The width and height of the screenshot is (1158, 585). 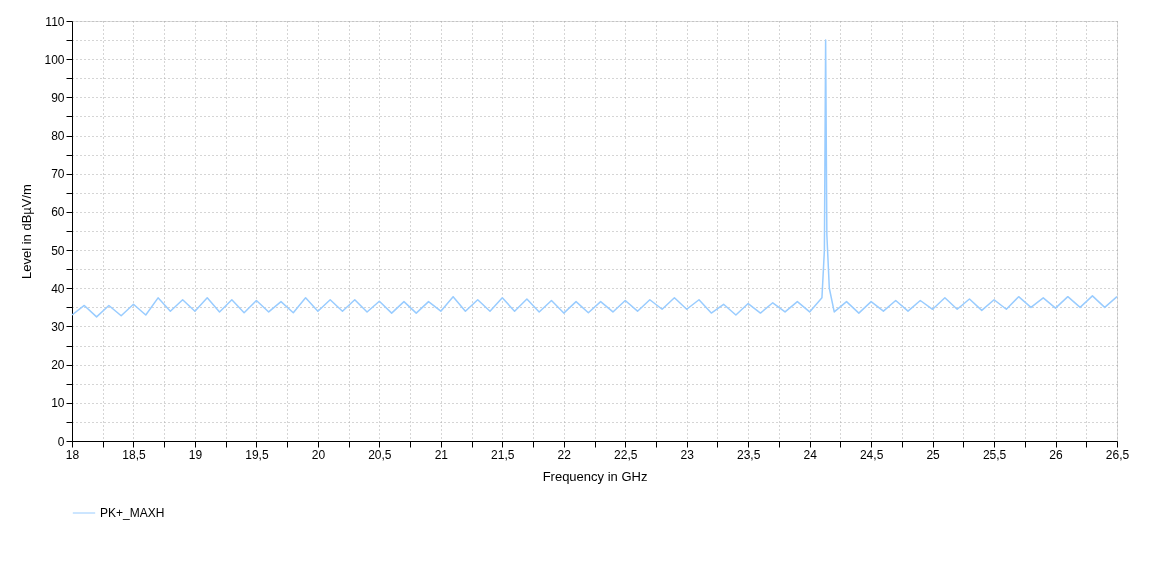 I want to click on y-axis-title: Level in dBµV/m, so click(x=27, y=231).